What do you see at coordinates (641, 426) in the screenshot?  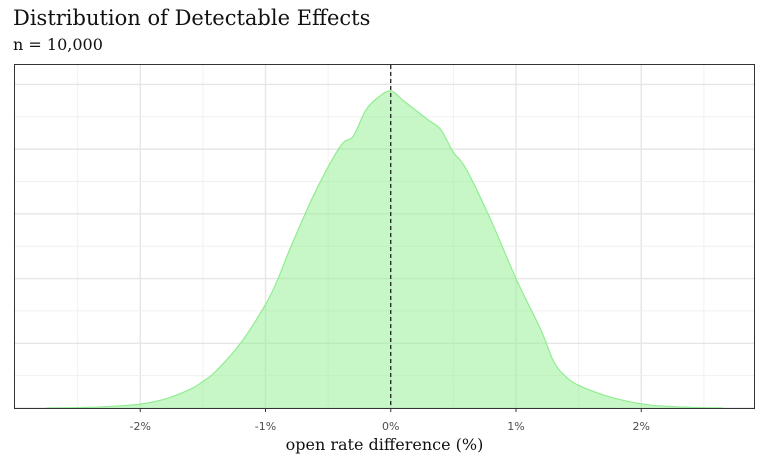 I see `x-tick-label: 2%` at bounding box center [641, 426].